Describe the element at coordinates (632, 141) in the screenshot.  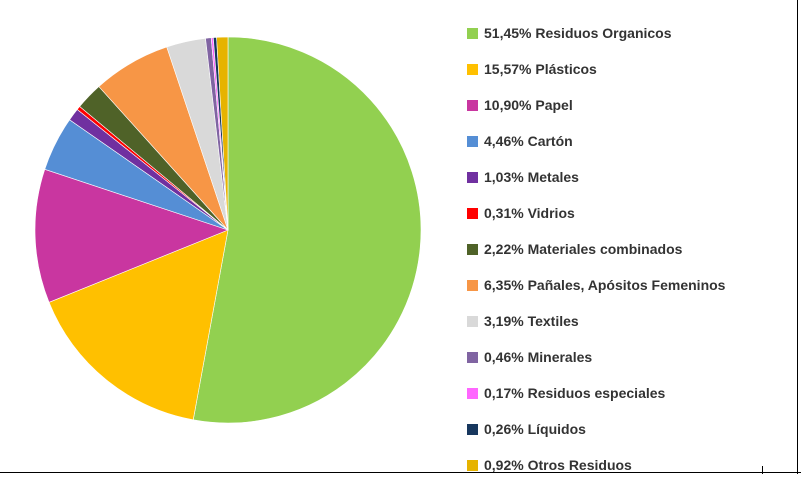
I see `legend-item-3: 4,46% Cartón` at that location.